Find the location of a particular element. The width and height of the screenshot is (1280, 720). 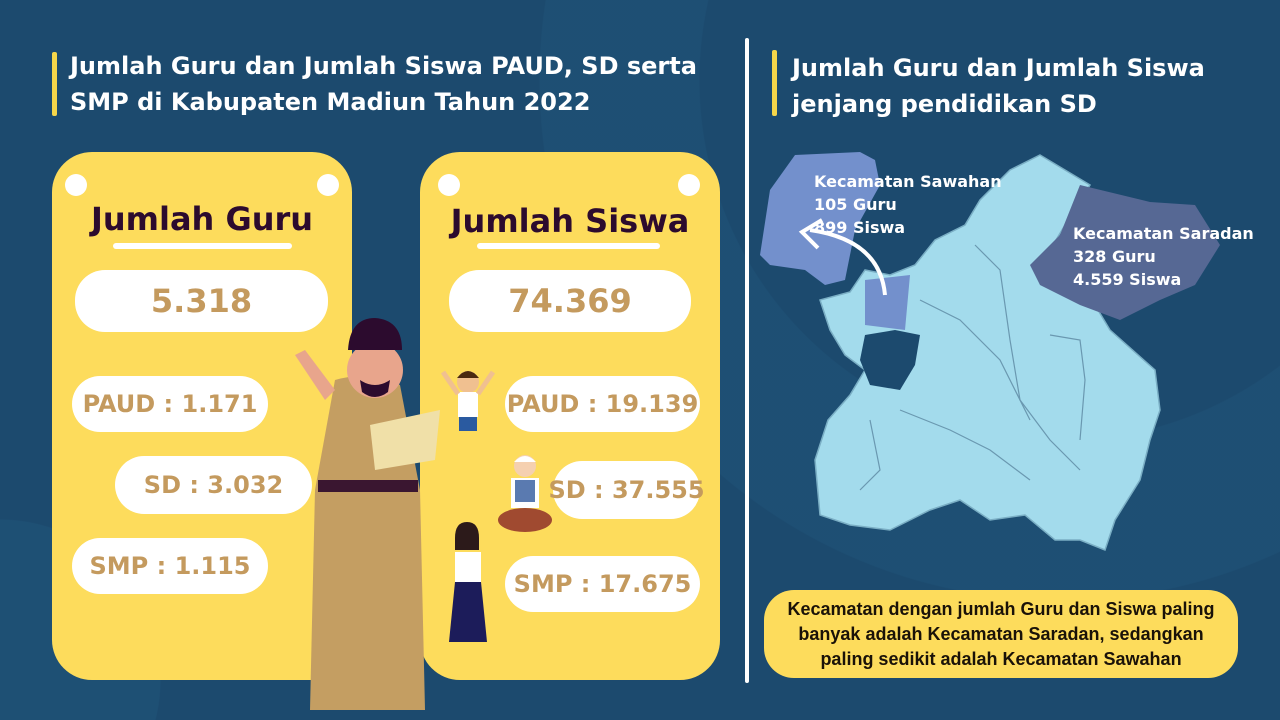

guru-paud: PAUD : 1.171 is located at coordinates (170, 404).